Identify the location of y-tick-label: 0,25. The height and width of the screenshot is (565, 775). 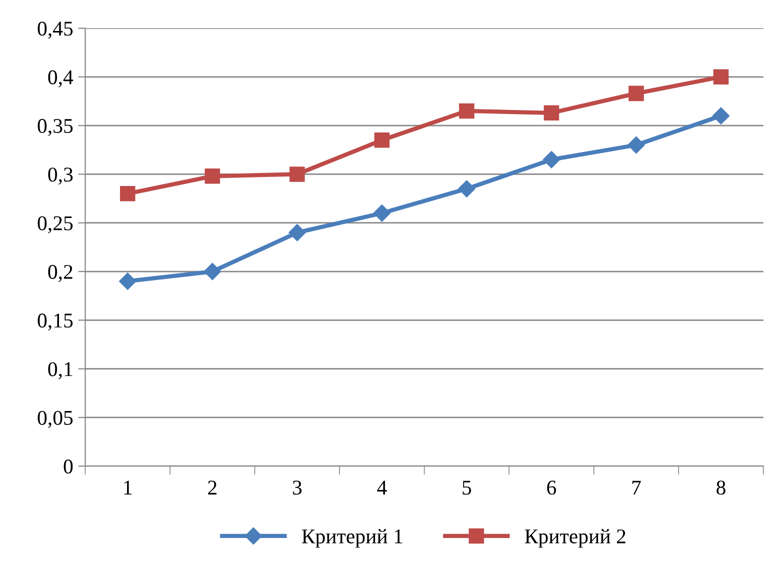
(55, 225).